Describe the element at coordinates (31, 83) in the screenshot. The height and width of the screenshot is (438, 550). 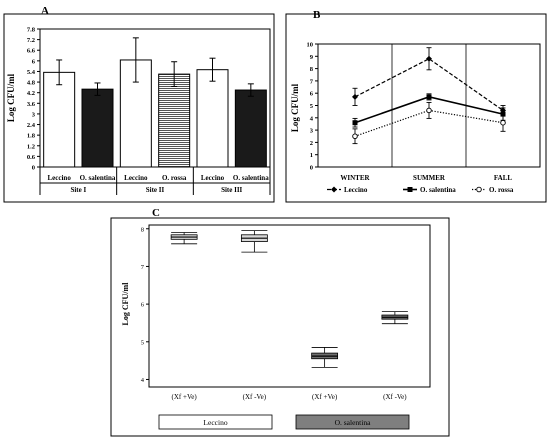
I see `y-tick-label: 4.8` at that location.